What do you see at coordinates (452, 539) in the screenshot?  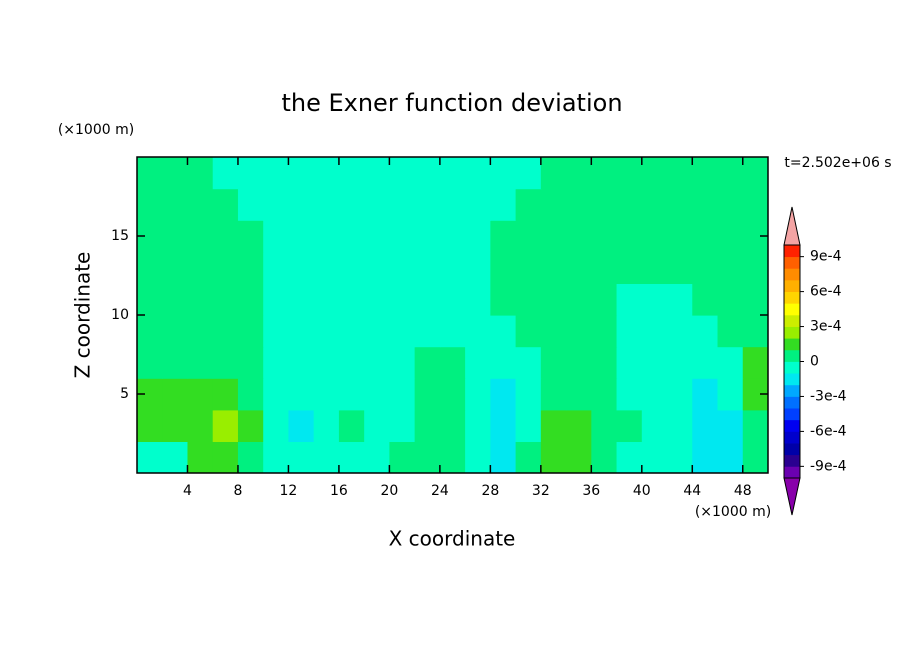 I see `x-axis-label: X coordinate` at bounding box center [452, 539].